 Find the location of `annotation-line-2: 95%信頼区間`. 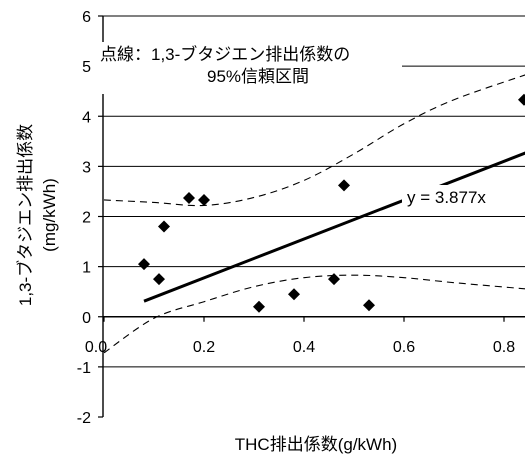

annotation-line-2: 95%信頼区間 is located at coordinates (258, 76).